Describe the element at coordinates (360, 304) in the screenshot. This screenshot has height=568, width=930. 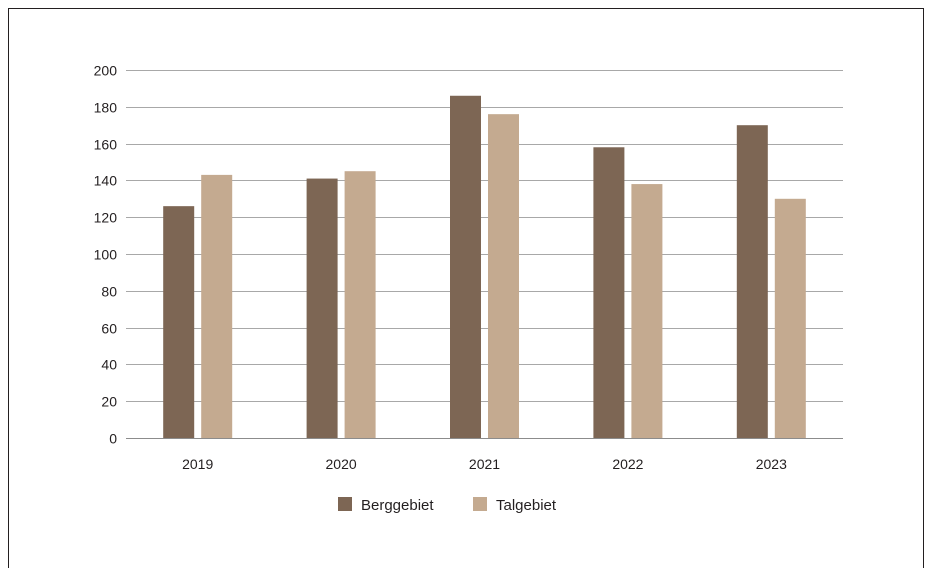
I see `bar-talgebiet-2020` at that location.